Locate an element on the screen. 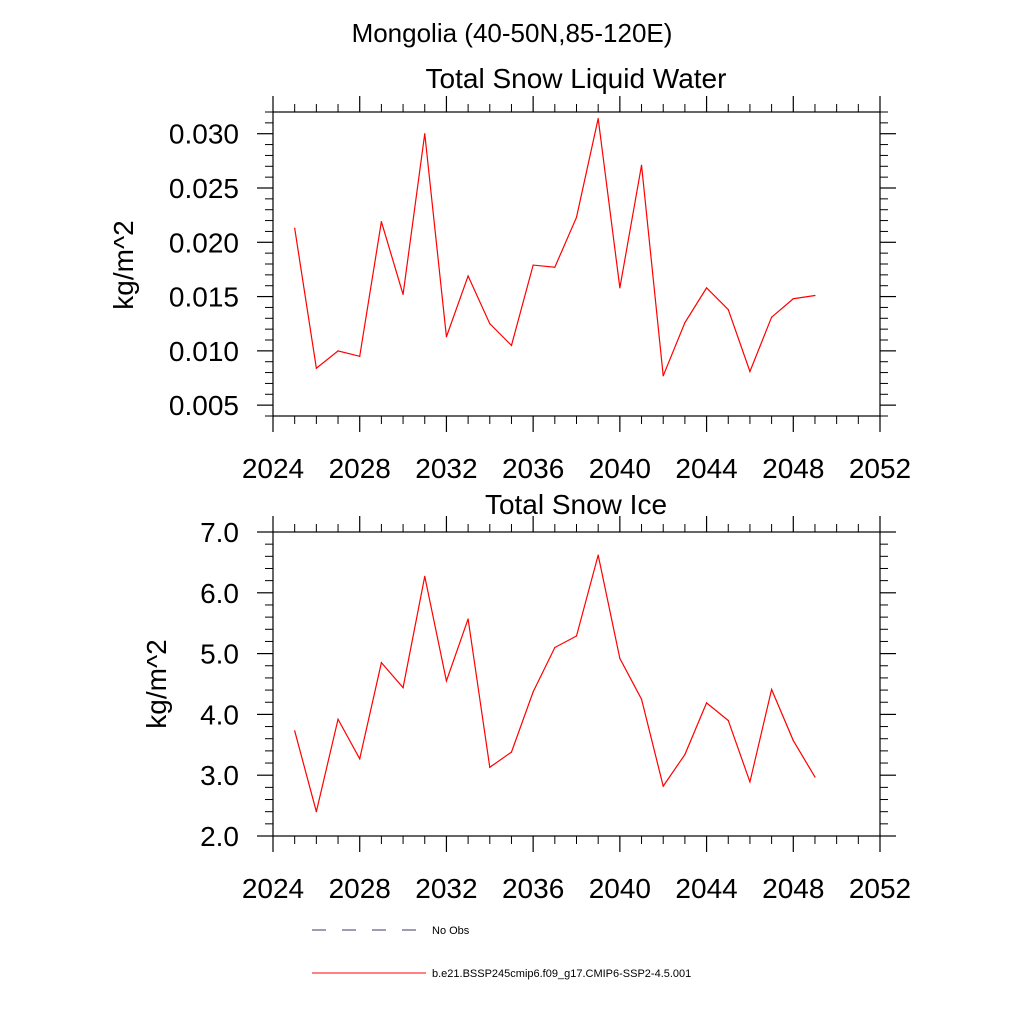 The height and width of the screenshot is (1024, 1024). y-tick-label: 0.030 is located at coordinates (204, 134).